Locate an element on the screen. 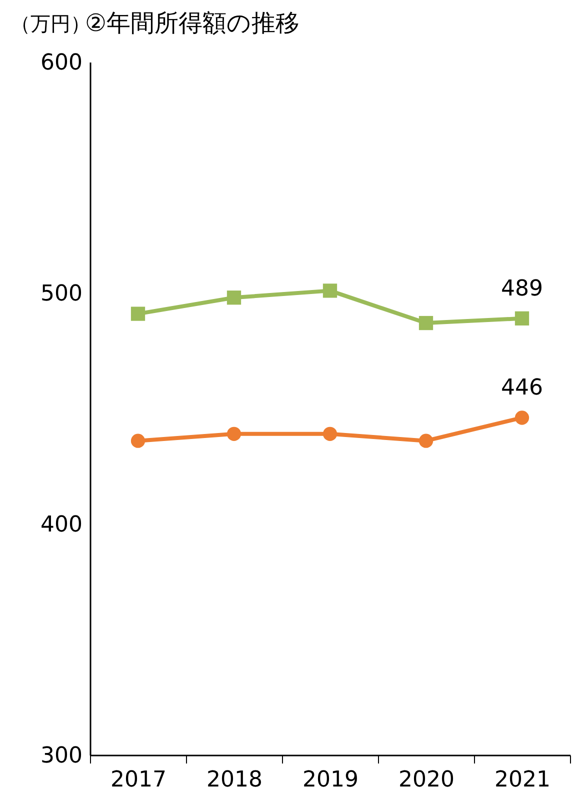 The height and width of the screenshot is (802, 588). x-tick-label: 2018 is located at coordinates (234, 780).